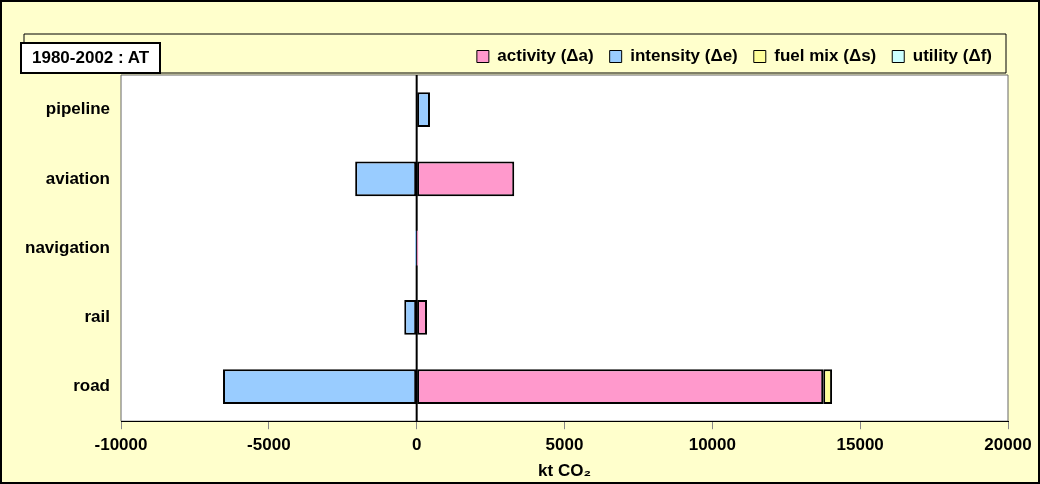  What do you see at coordinates (97, 317) in the screenshot?
I see `y-tick-label: rail` at bounding box center [97, 317].